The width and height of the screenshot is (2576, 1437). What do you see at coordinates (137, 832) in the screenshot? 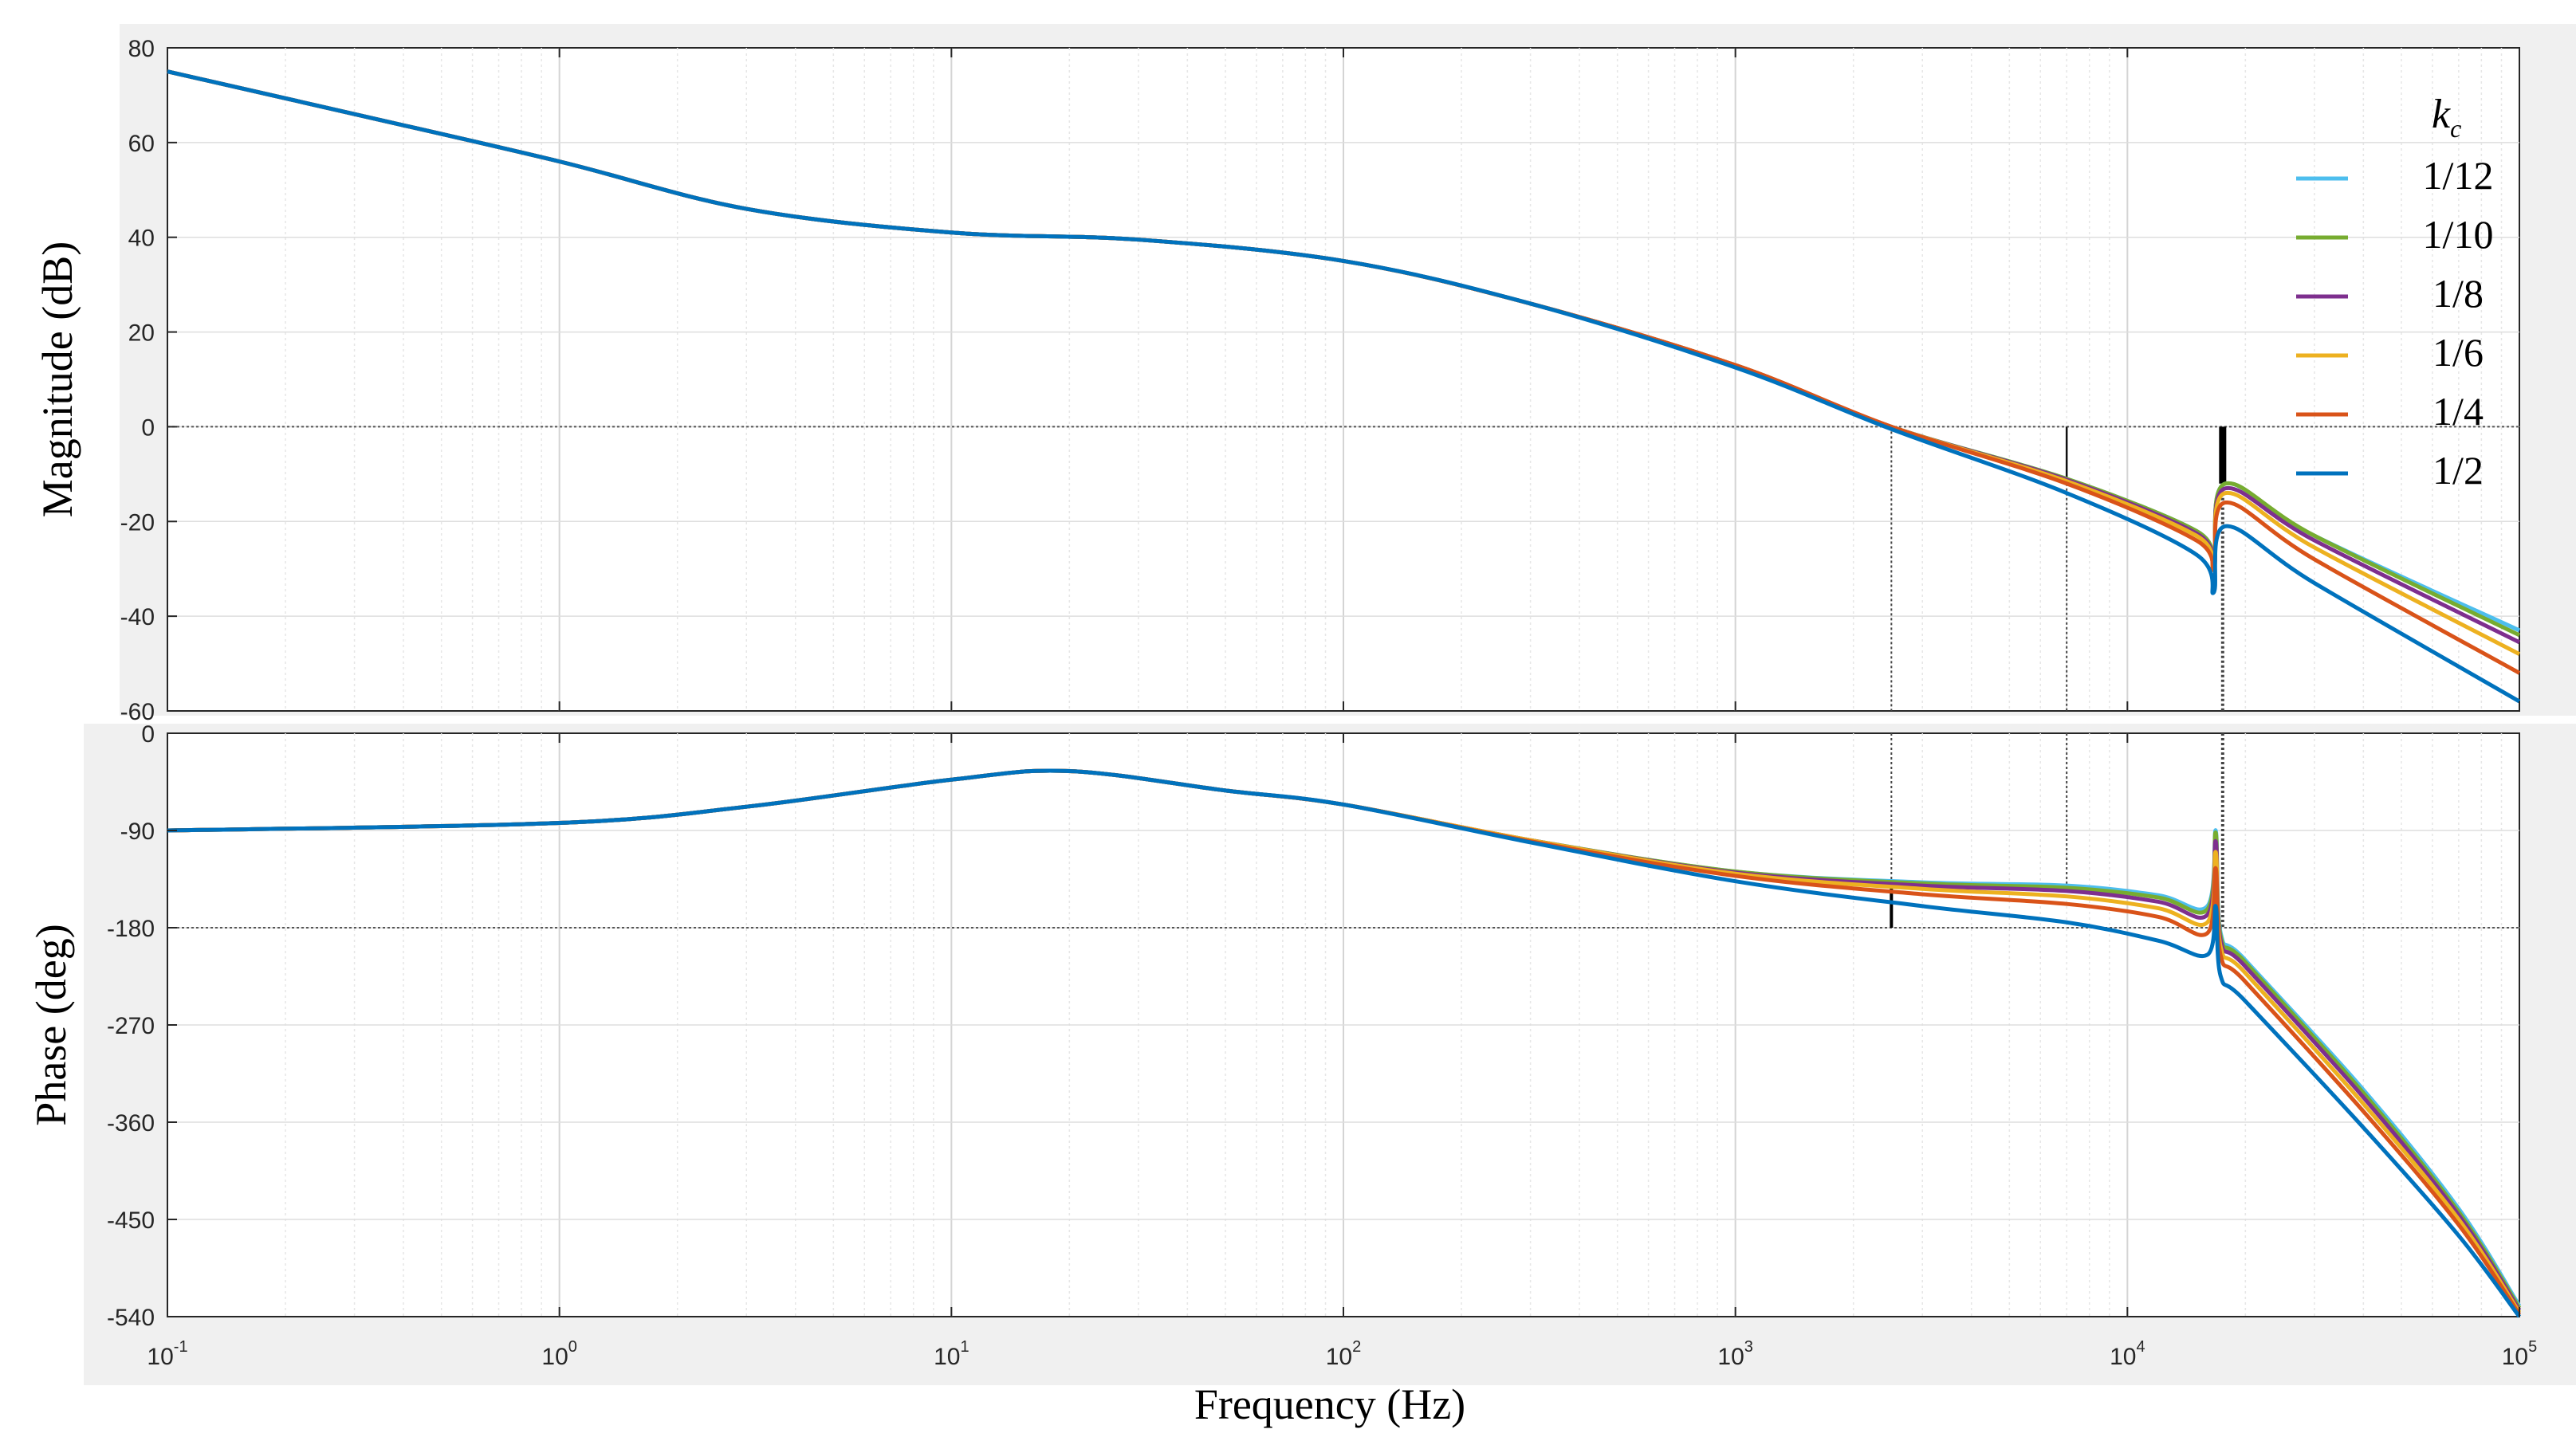
I see `ph-ytick-label: -90` at bounding box center [137, 832].